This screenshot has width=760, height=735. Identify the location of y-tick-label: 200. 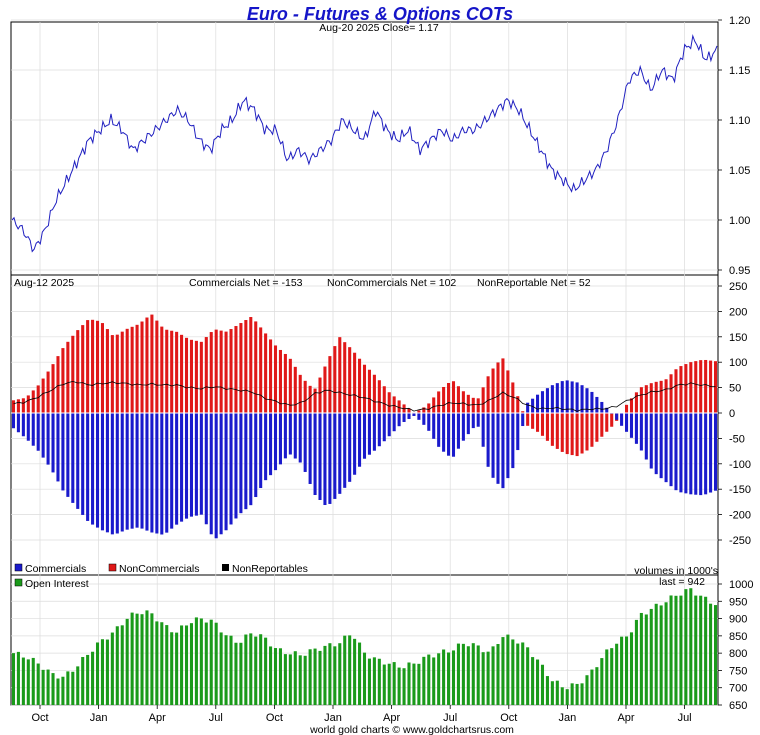
(738, 312).